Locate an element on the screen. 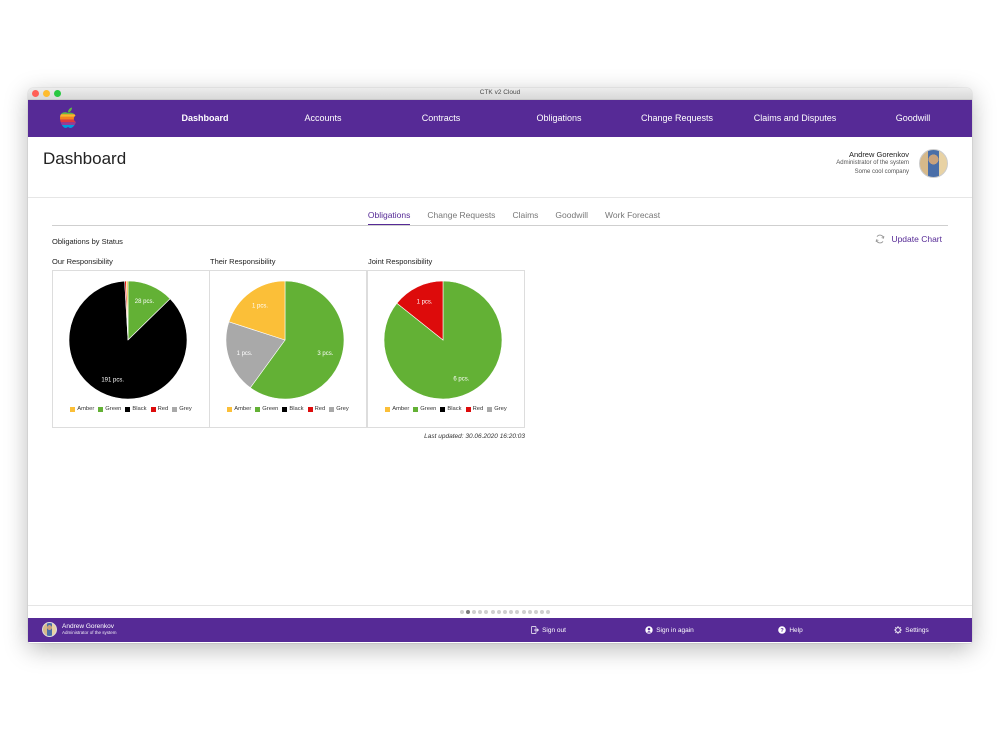 The image size is (1000, 750). sign-in-again-button: Sign in again is located at coordinates (669, 630).